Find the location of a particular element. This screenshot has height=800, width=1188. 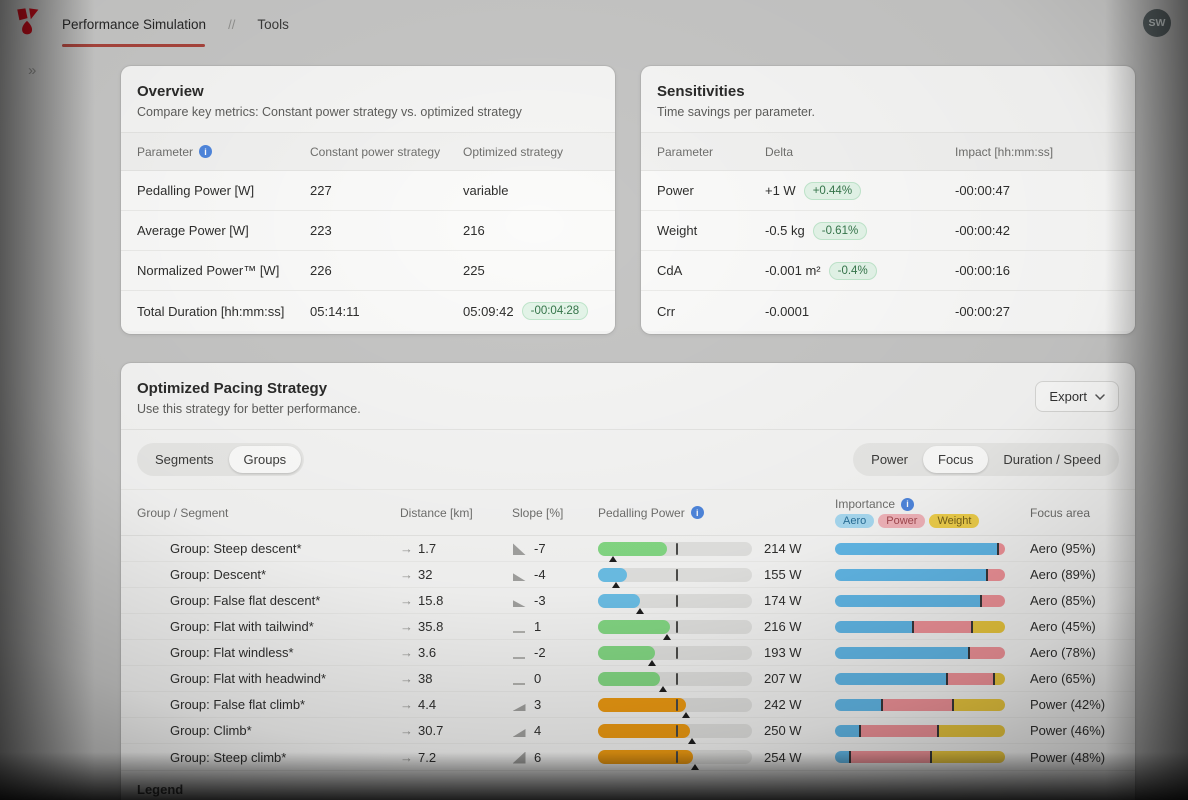

overview-optimized-value: 05:09:42 is located at coordinates (488, 311).